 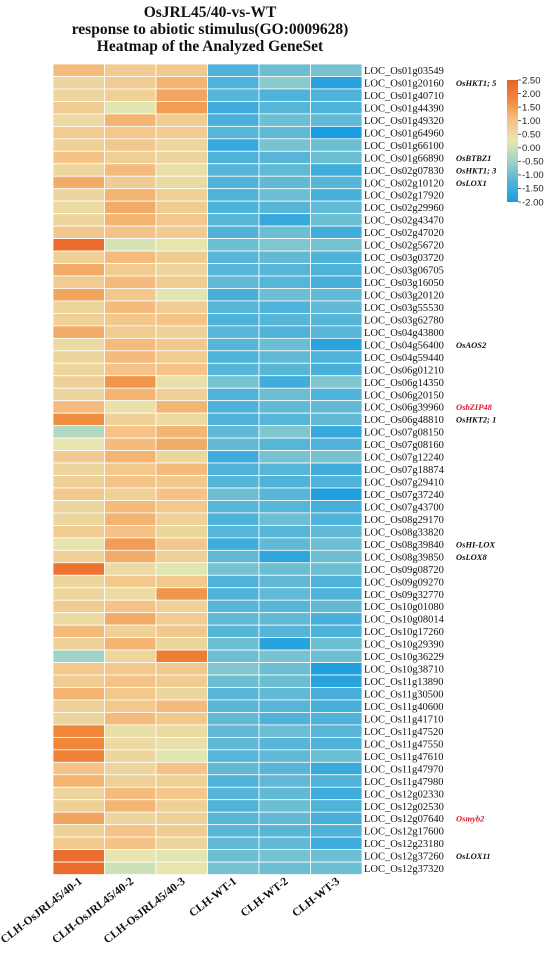 What do you see at coordinates (404, 595) in the screenshot?
I see `gene-id-label: LOC_Os09g32770` at bounding box center [404, 595].